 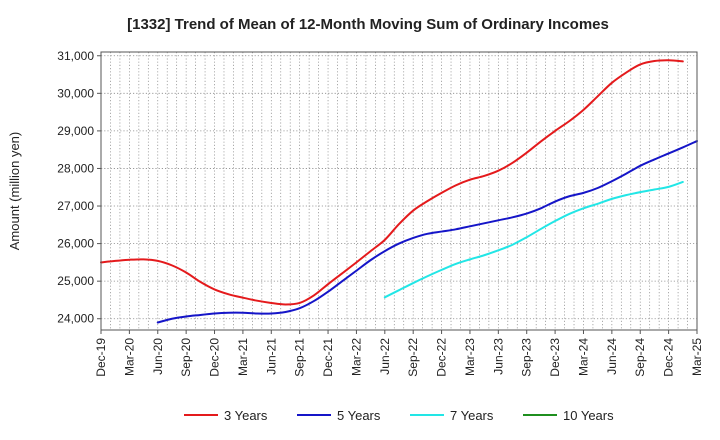 I want to click on y-tick-label: 24,000, so click(x=75, y=319).